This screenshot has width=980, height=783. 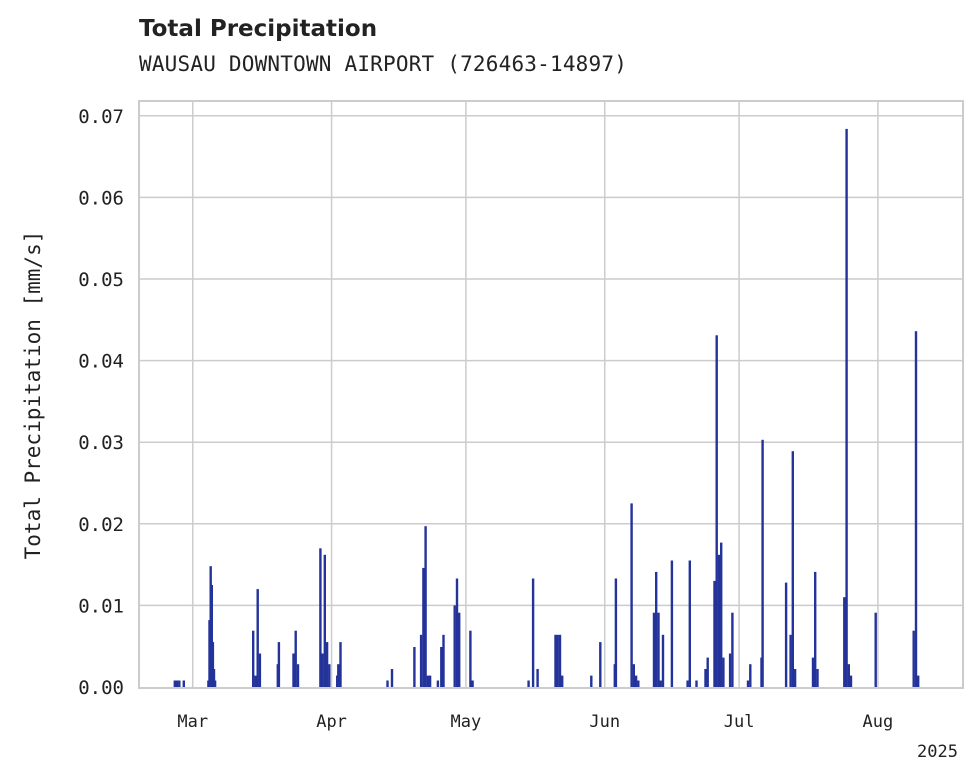 What do you see at coordinates (101, 280) in the screenshot?
I see `y-tick-label: 0.05` at bounding box center [101, 280].